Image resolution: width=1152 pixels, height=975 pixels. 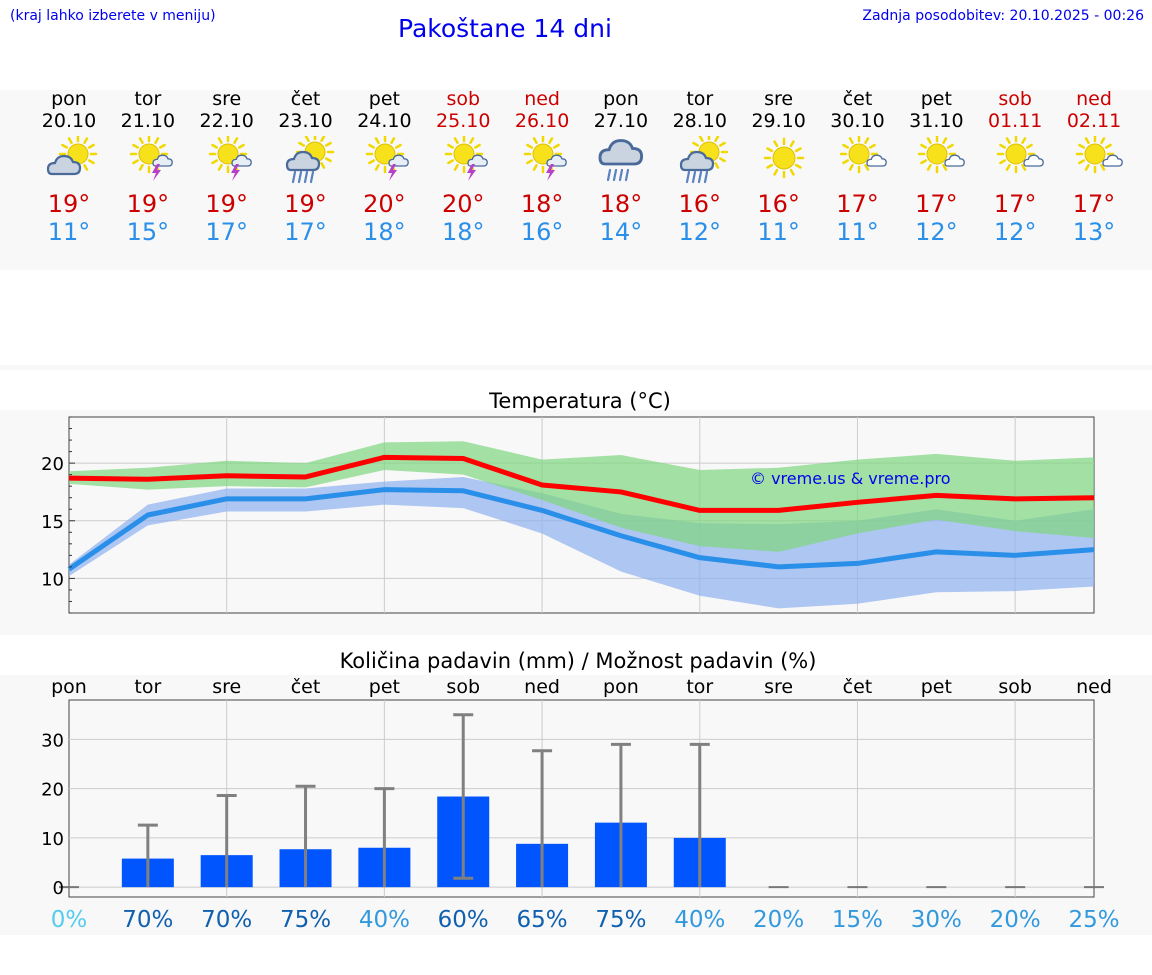 What do you see at coordinates (936, 121) in the screenshot?
I see `forecast-date: 31.10` at bounding box center [936, 121].